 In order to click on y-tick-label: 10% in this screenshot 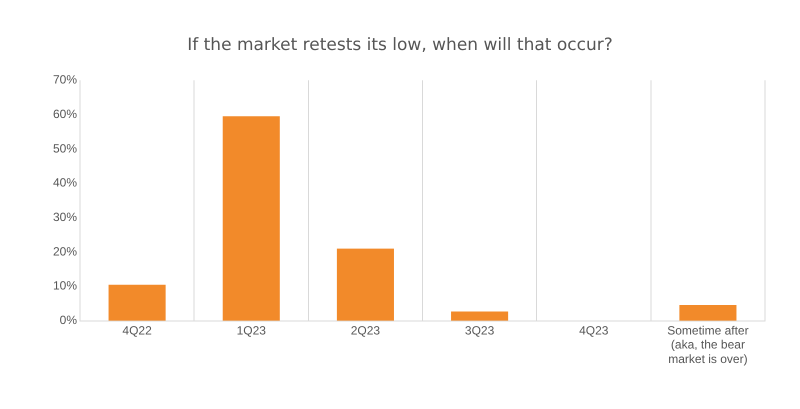, I will do `click(65, 285)`.